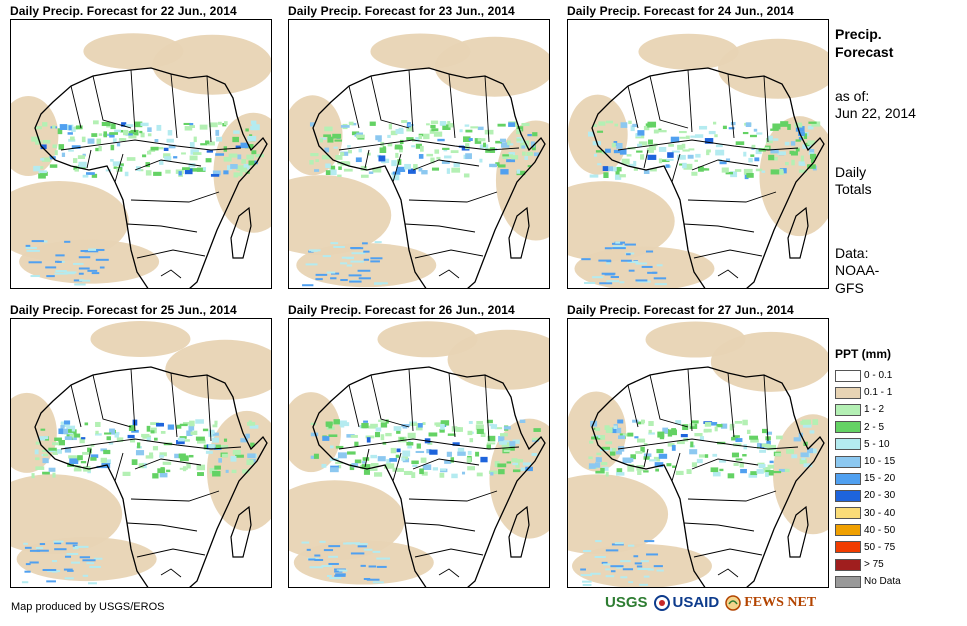 The width and height of the screenshot is (967, 626). Describe the element at coordinates (874, 427) in the screenshot. I see `legend-label: 2 - 5` at that location.